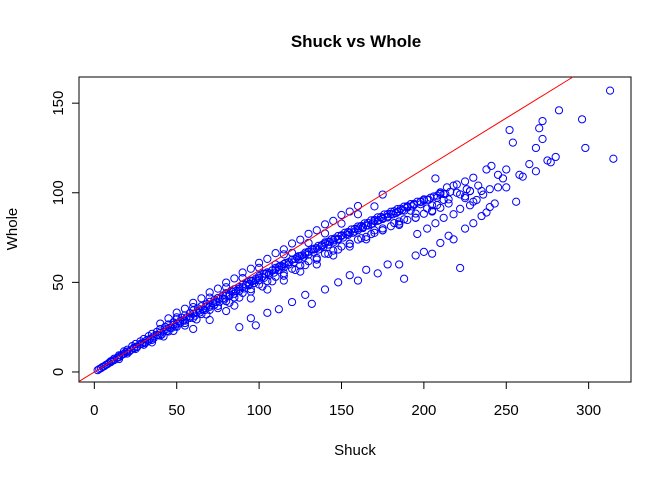 The height and width of the screenshot is (480, 672). What do you see at coordinates (58, 282) in the screenshot?
I see `y-tick-label: 50` at bounding box center [58, 282].